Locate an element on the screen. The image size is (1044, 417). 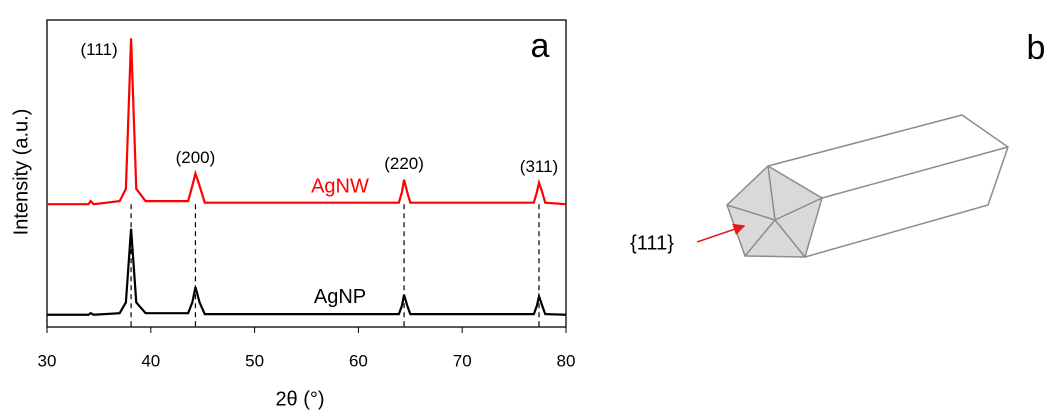
peak-annotation: (200) is located at coordinates (196, 157).